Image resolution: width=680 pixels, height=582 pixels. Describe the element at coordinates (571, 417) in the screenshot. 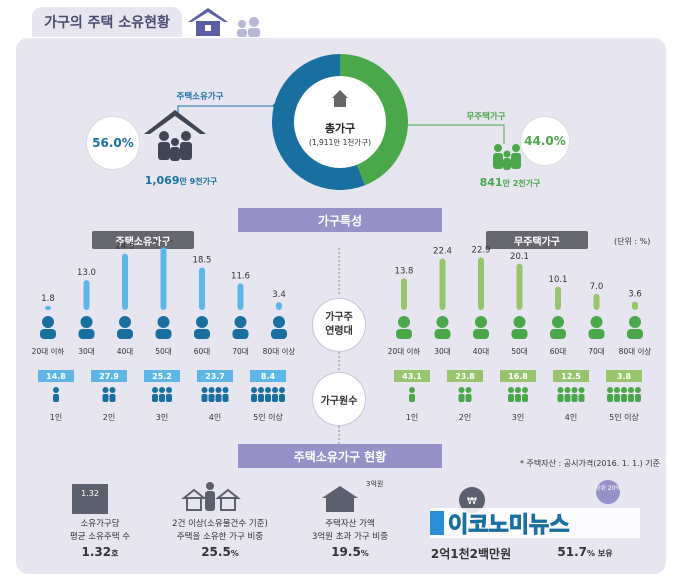

I see `size-category-label: 4인` at that location.